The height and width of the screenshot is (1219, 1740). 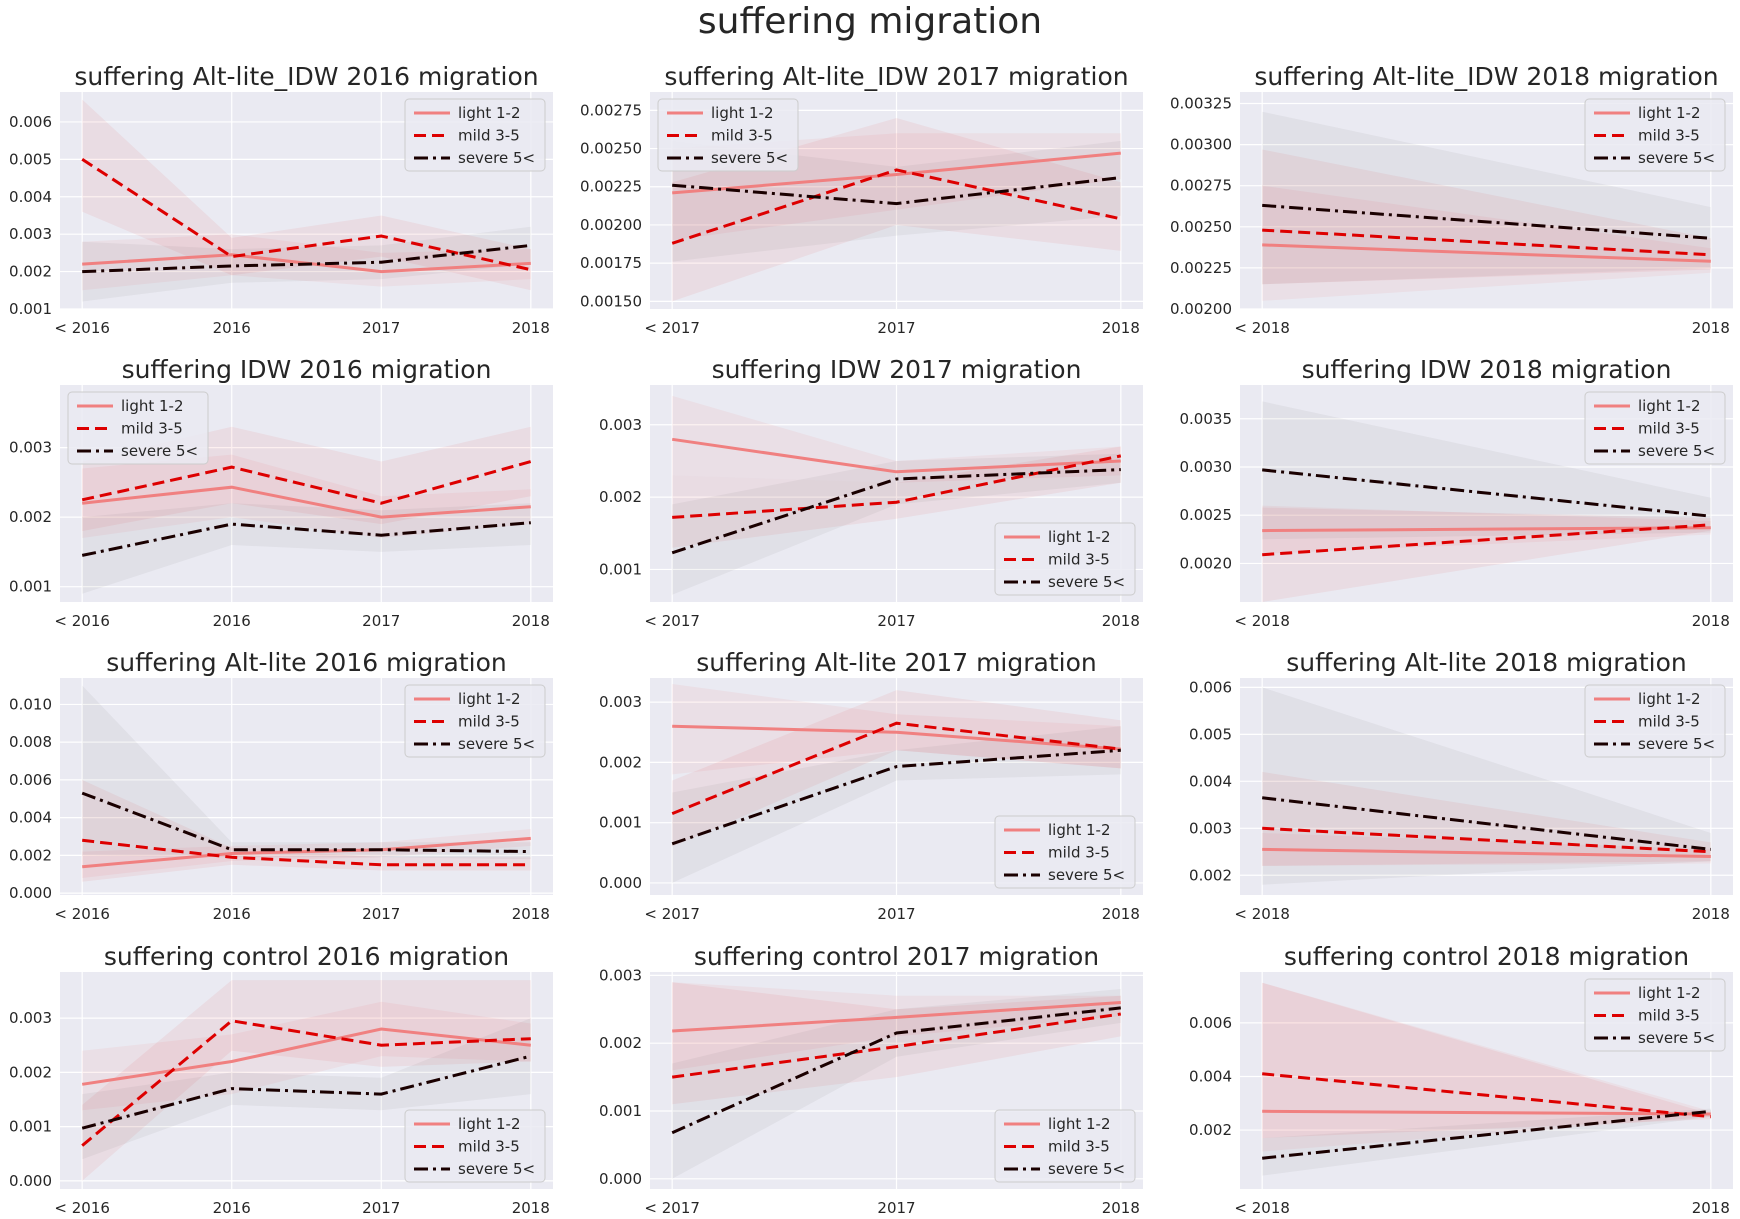 I want to click on y-tick-label: 0.00275, so click(x=1201, y=186).